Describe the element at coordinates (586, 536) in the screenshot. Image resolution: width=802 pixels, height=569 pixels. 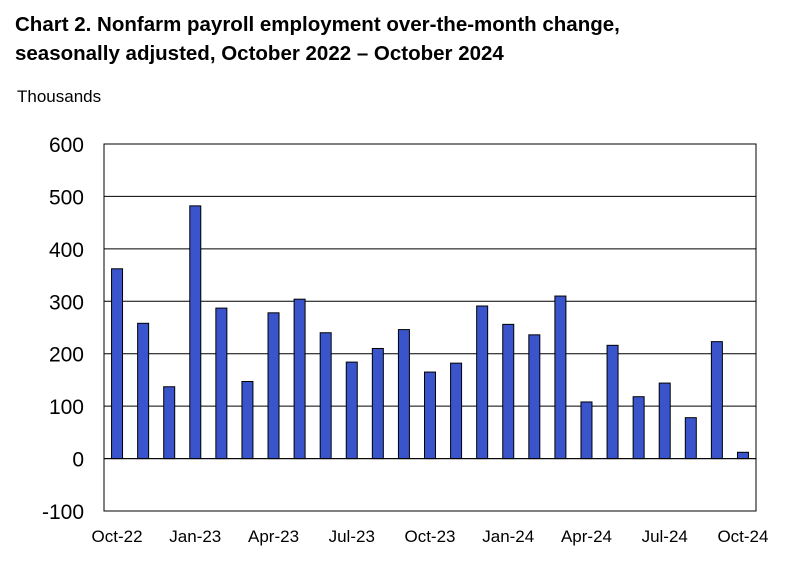
I see `x-tick-label: Apr-24` at that location.